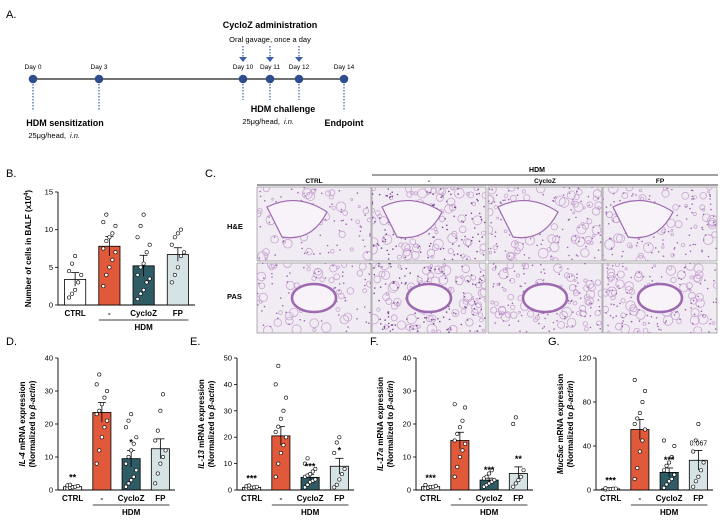  What do you see at coordinates (65, 123) in the screenshot?
I see `sensitization-title: HDM sensitization` at bounding box center [65, 123].